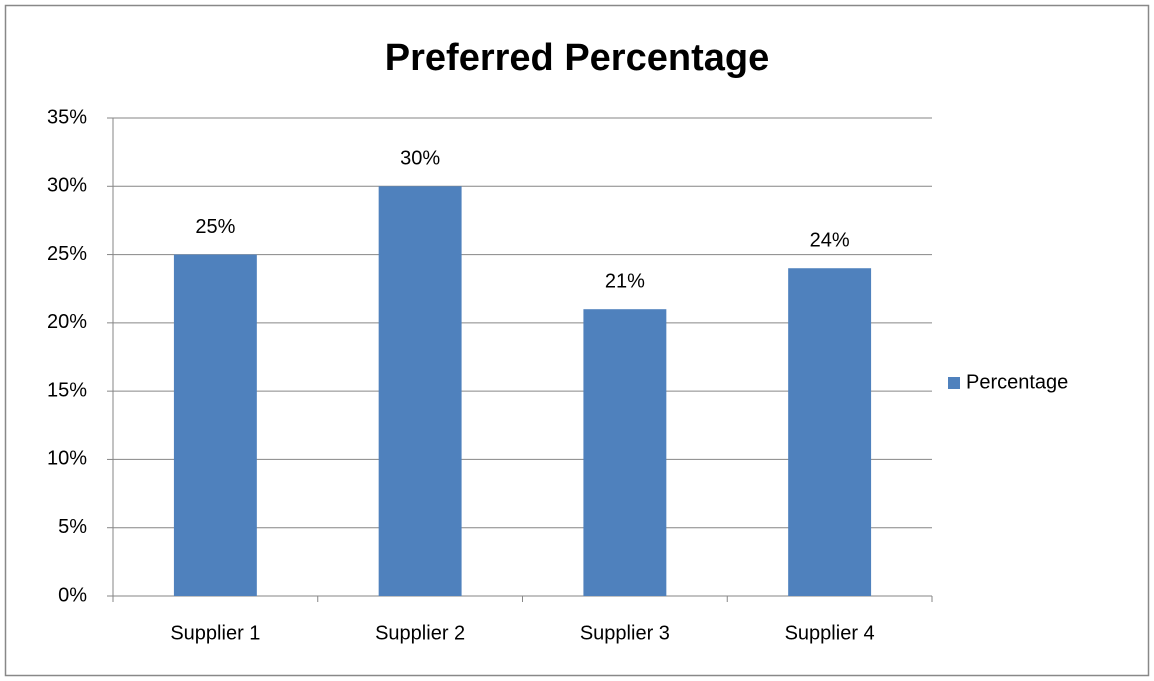 This screenshot has width=1154, height=681. I want to click on y-tick-label: 5%, so click(72, 527).